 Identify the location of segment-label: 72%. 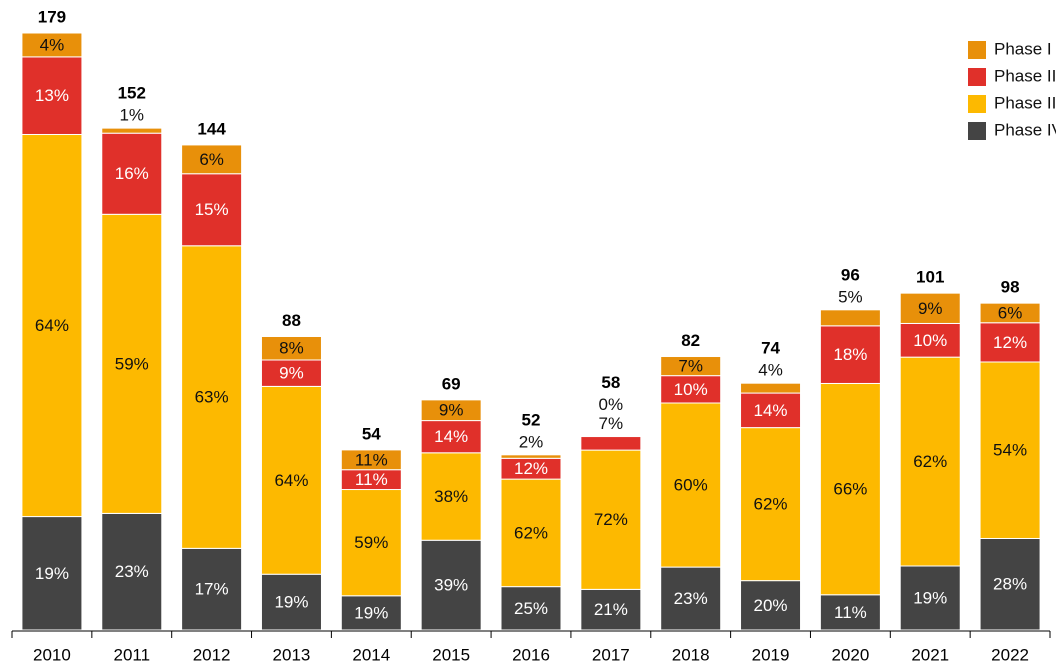
(611, 519).